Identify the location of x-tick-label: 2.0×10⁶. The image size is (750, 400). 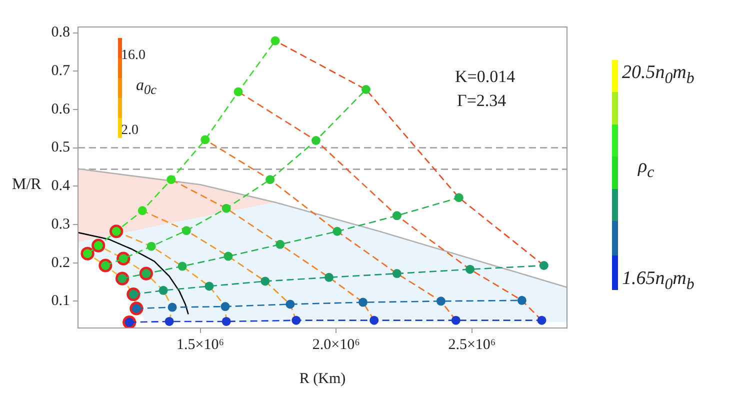
(336, 344).